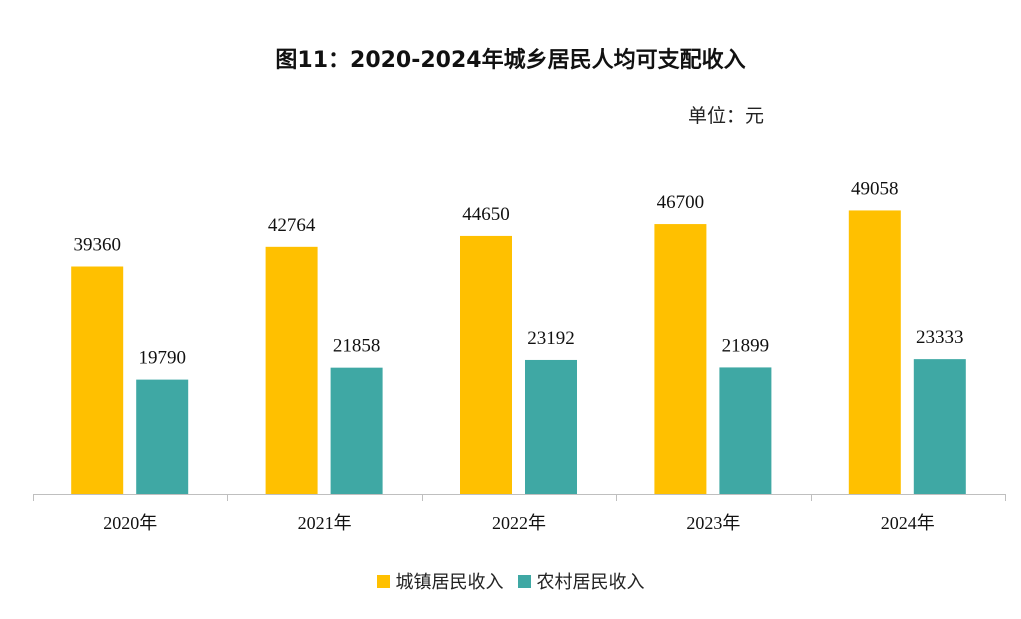  I want to click on data-label: 46700, so click(681, 202).